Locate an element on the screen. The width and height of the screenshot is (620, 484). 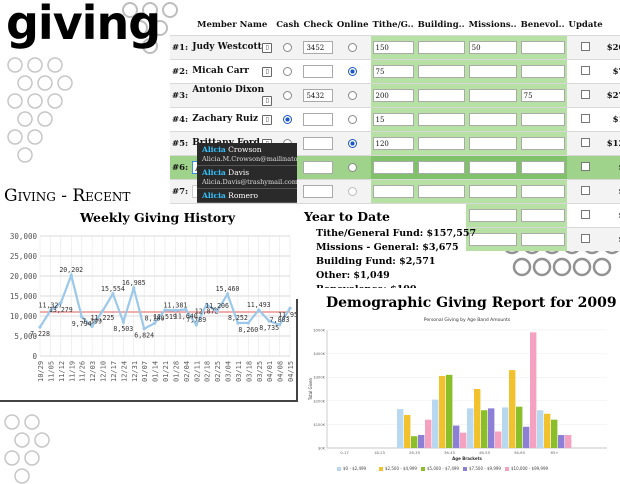
x-tick-label: 03/25 is located at coordinates (260, 371).